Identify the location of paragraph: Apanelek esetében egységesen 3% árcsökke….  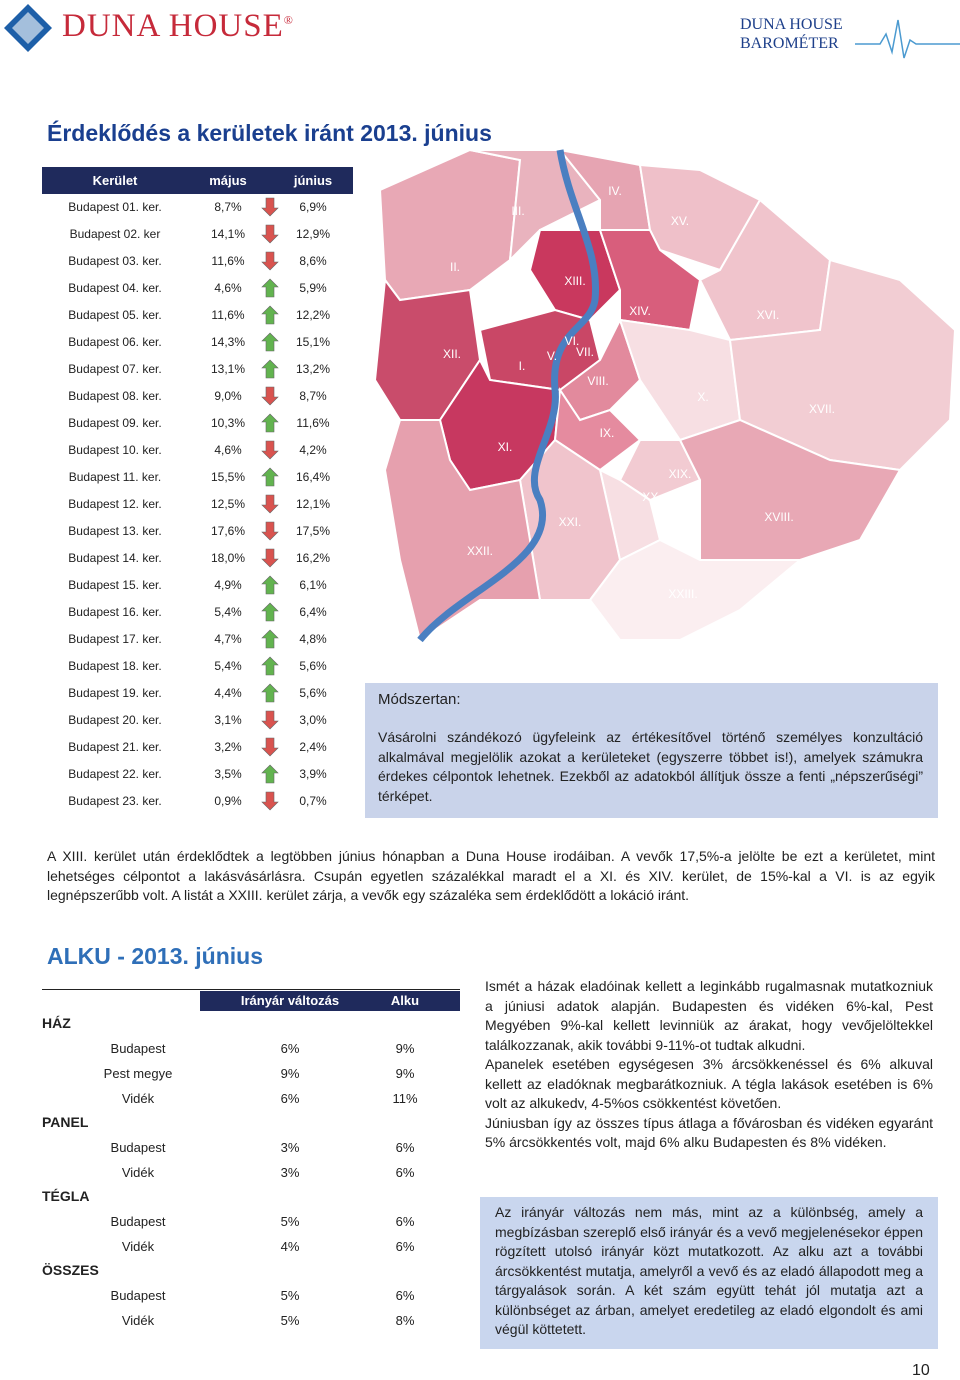
(709, 1083).